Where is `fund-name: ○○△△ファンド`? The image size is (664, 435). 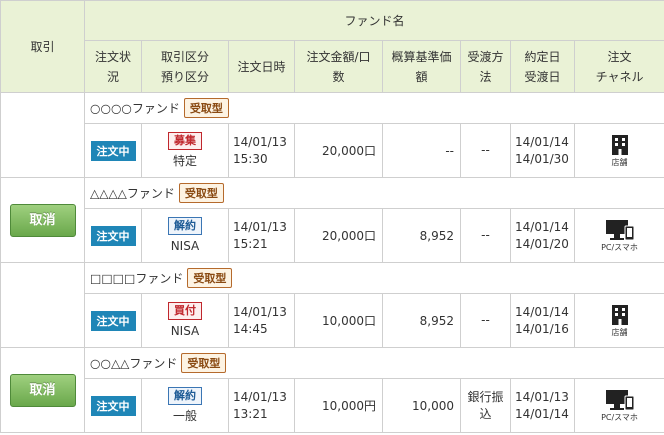 fund-name: ○○△△ファンド is located at coordinates (134, 363).